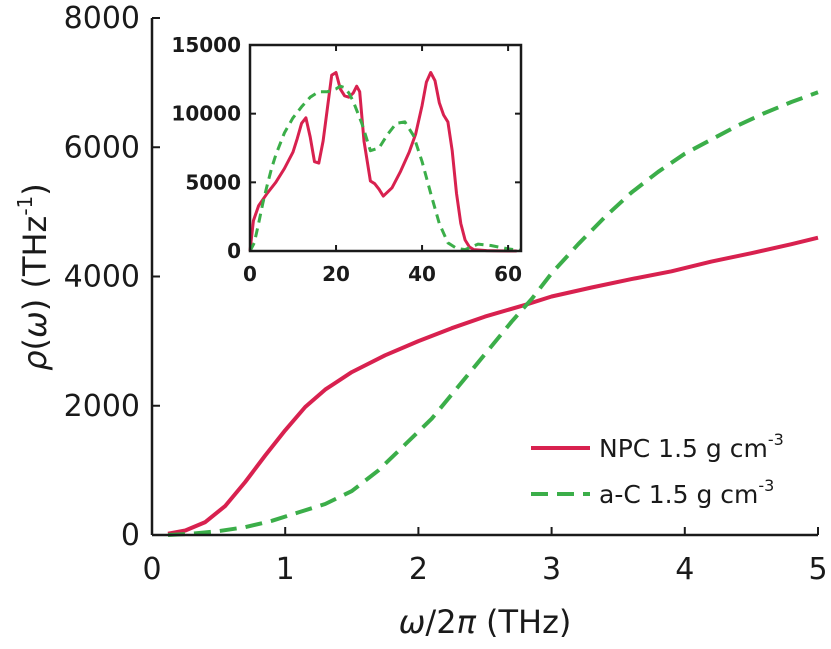 The height and width of the screenshot is (649, 831). What do you see at coordinates (508, 274) in the screenshot?
I see `inset-x-tick-label: 60` at bounding box center [508, 274].